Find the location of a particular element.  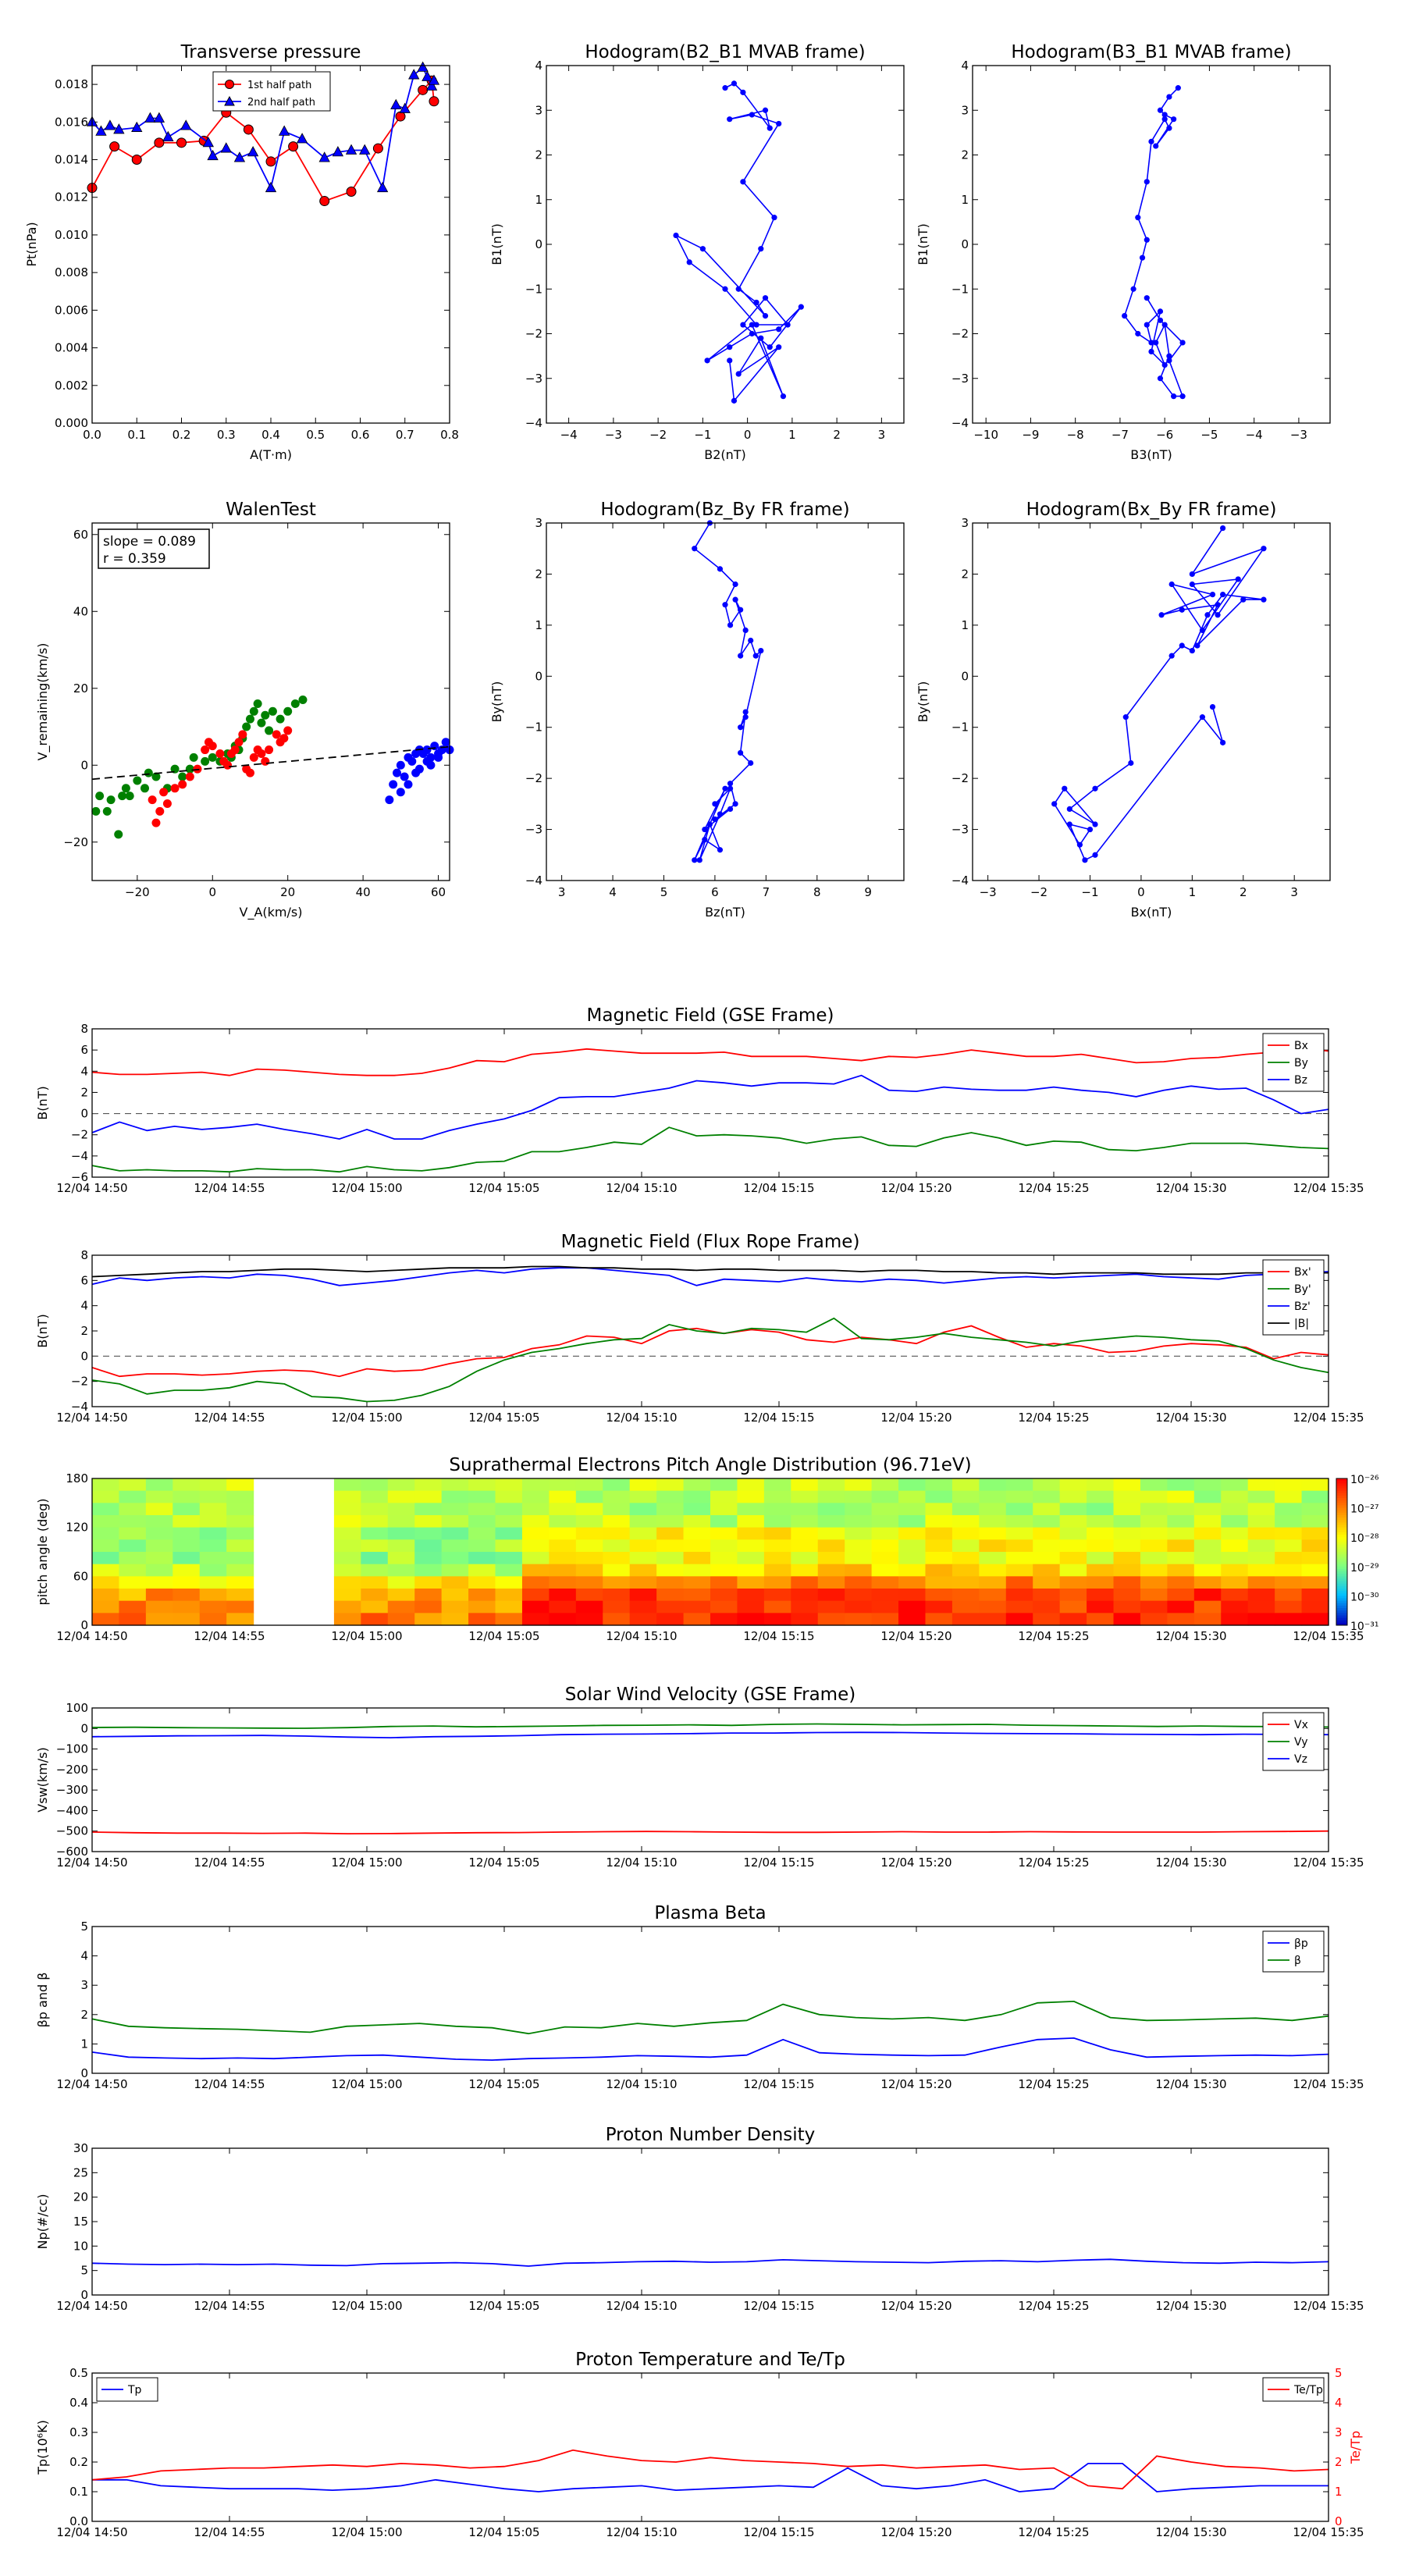

y-tick-label: −3 is located at coordinates (960, 830).